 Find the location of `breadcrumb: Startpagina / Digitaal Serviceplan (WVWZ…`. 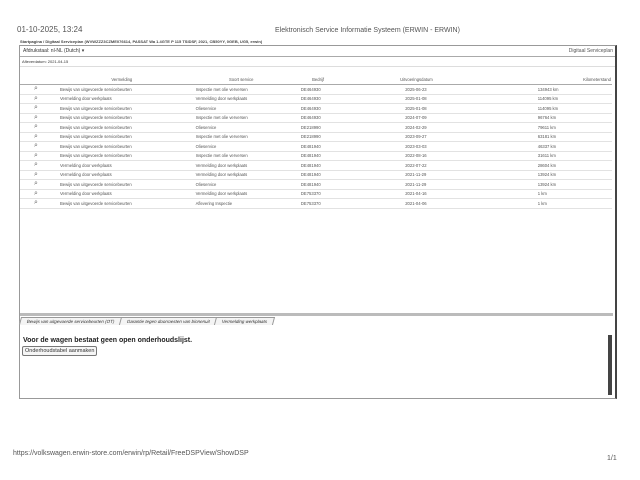

breadcrumb: Startpagina / Digitaal Serviceplan (WVWZ… is located at coordinates (141, 41).